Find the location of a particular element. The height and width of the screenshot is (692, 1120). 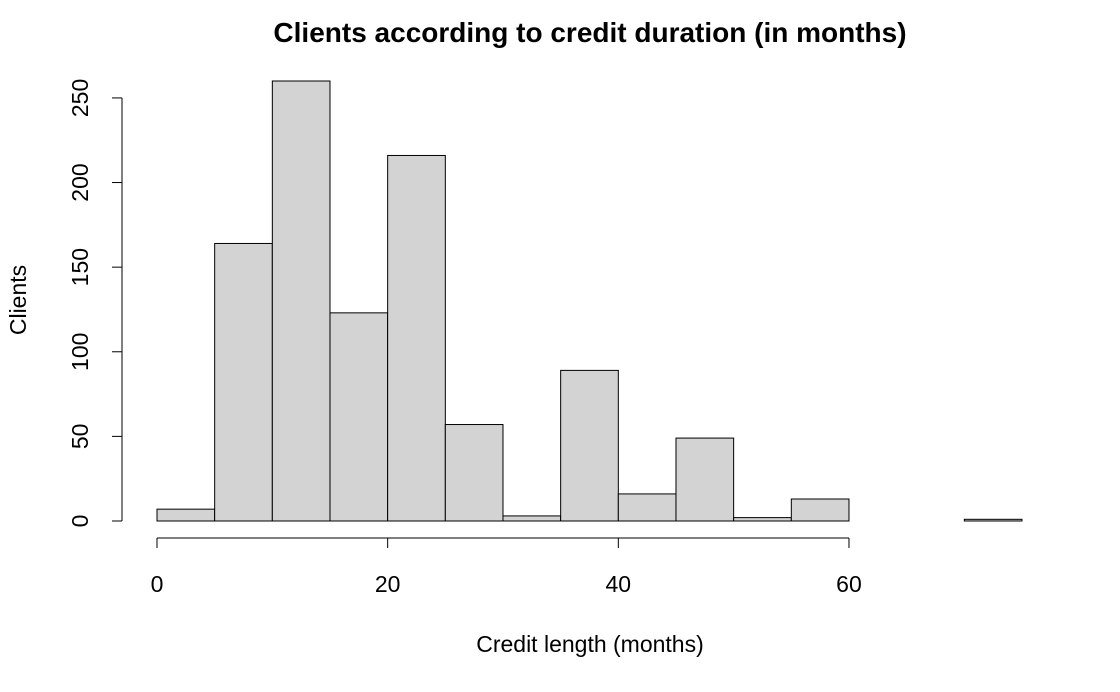

x-tick-label-1: 20 is located at coordinates (388, 584).